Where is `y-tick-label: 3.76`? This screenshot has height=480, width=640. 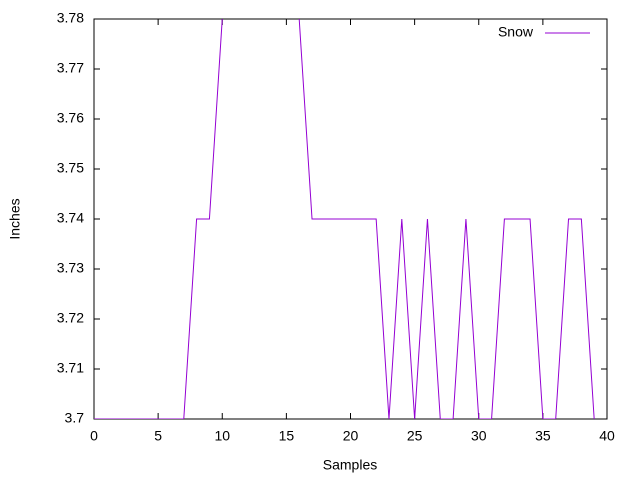 y-tick-label: 3.76 is located at coordinates (70, 118).